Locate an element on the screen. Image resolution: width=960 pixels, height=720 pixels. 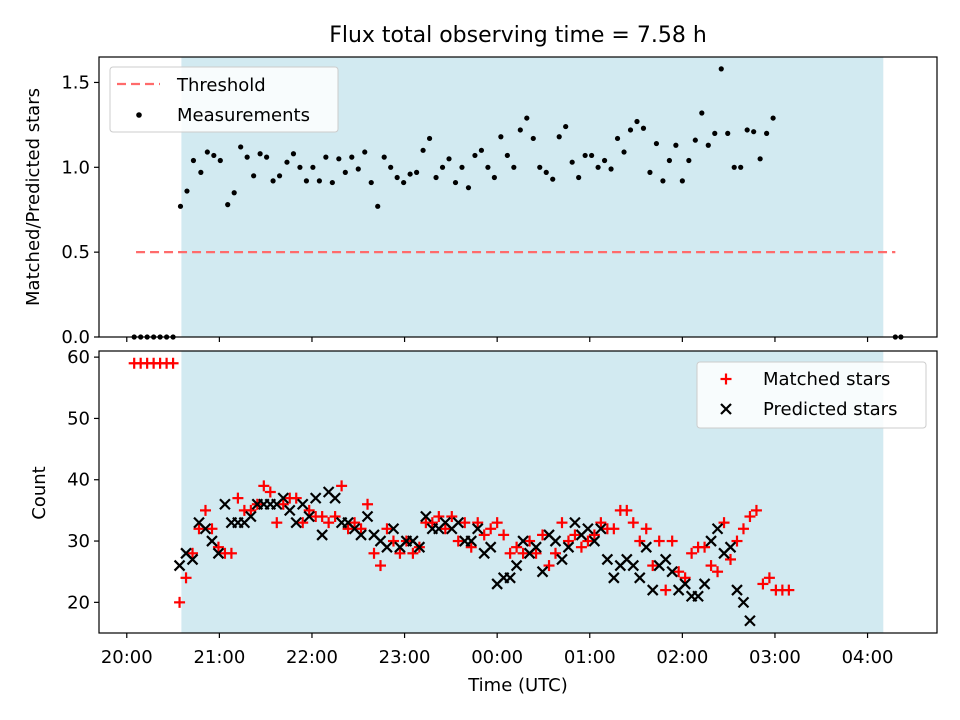
bottom-x-axis-label: Time (UTC) is located at coordinates (517, 685).